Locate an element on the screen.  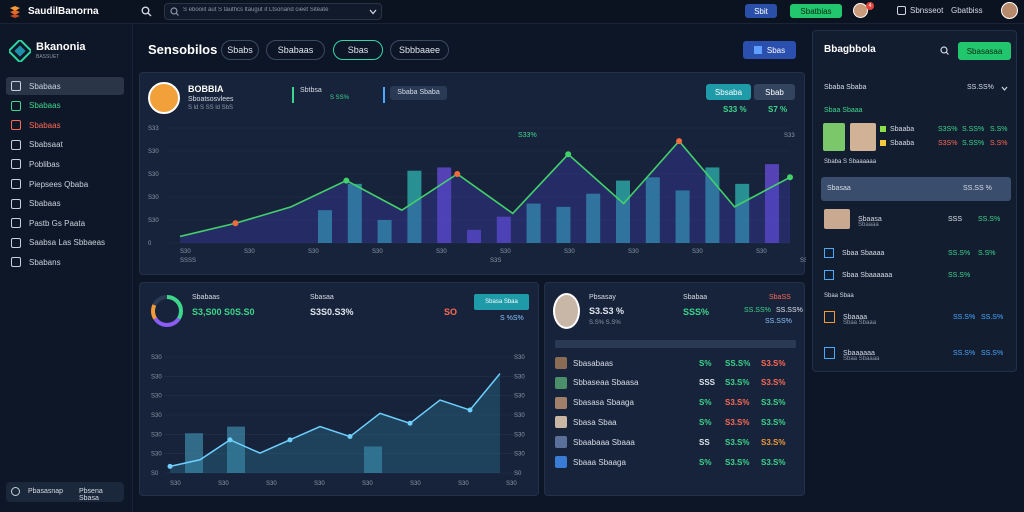
ranking-row: Sbasasa Sbaaga S% S3.S% S3.S% is located at coordinates (675, 403).